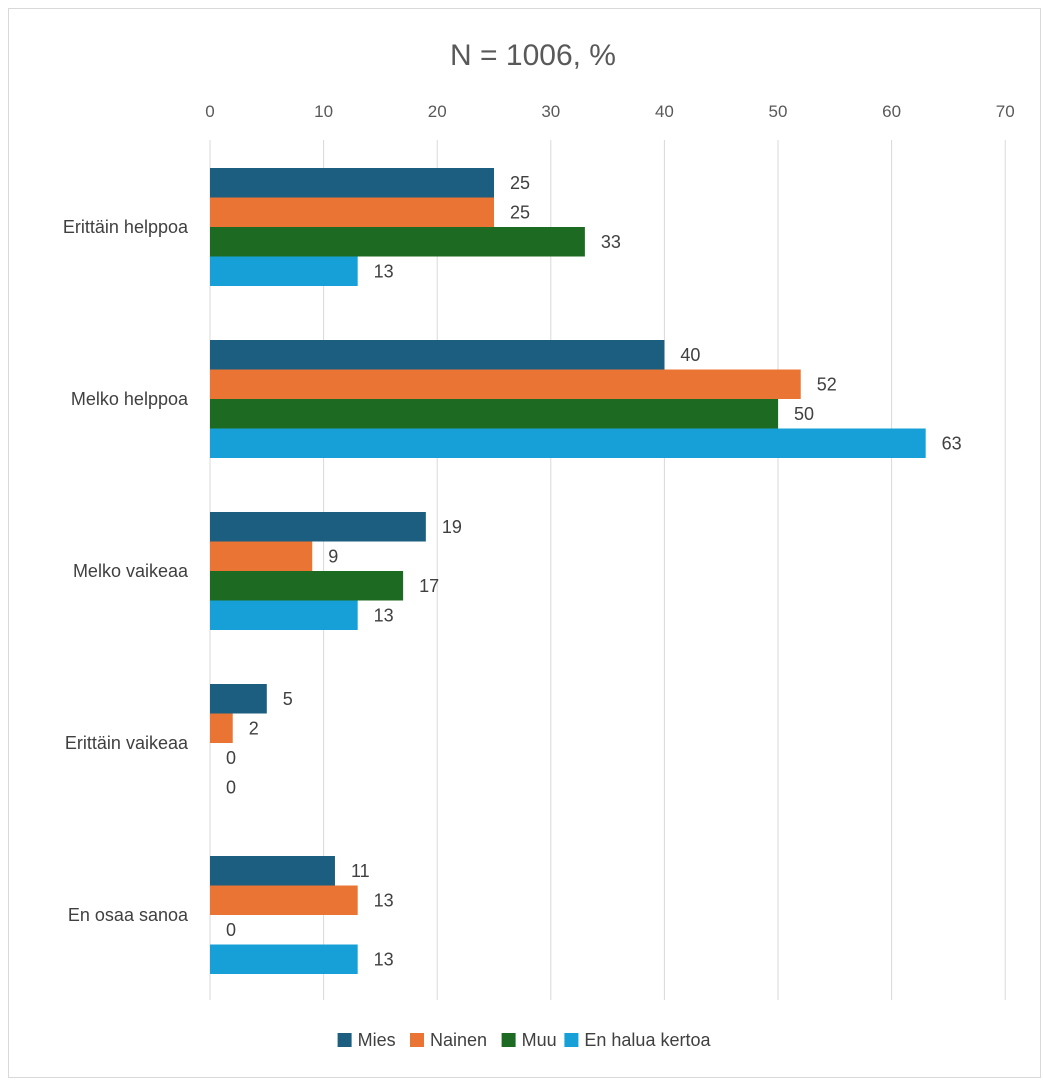  Describe the element at coordinates (437, 111) in the screenshot. I see `x-tick-label: 20` at that location.